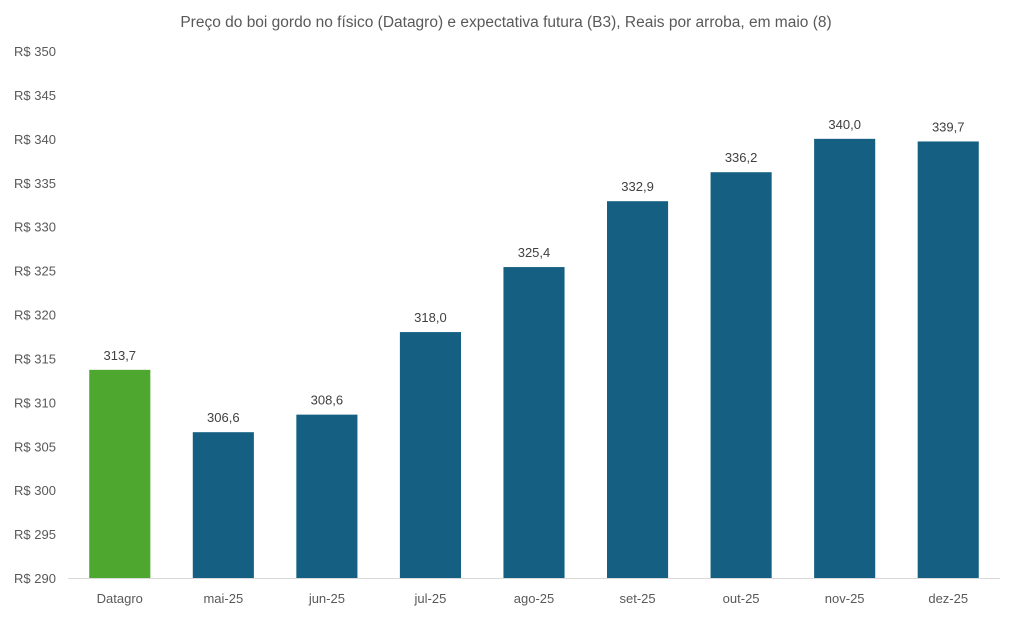  What do you see at coordinates (948, 598) in the screenshot?
I see `x-tick-label: dez-25` at bounding box center [948, 598].